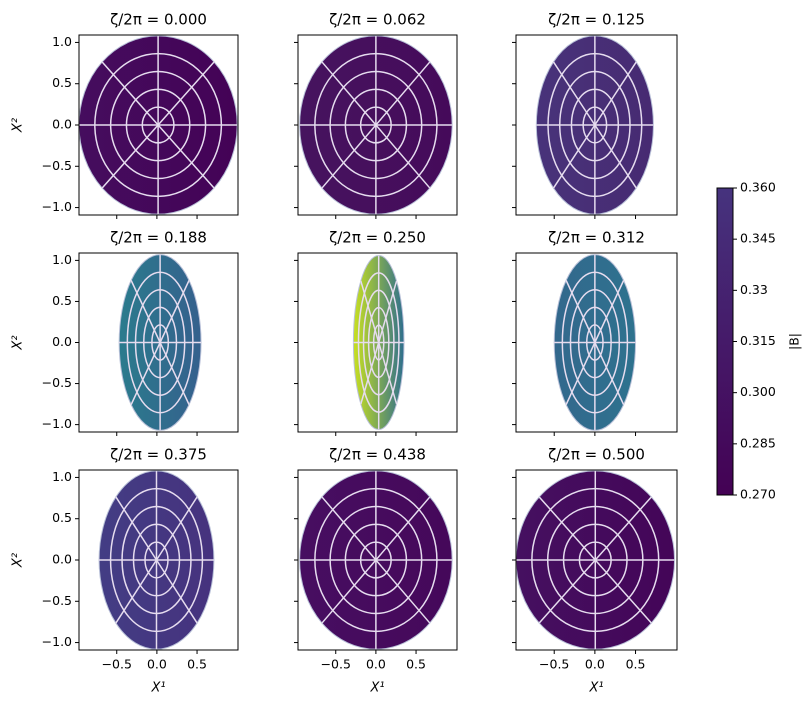 The height and width of the screenshot is (708, 810). Describe the element at coordinates (758, 187) in the screenshot. I see `colorbar-tick-label: 0.360` at that location.